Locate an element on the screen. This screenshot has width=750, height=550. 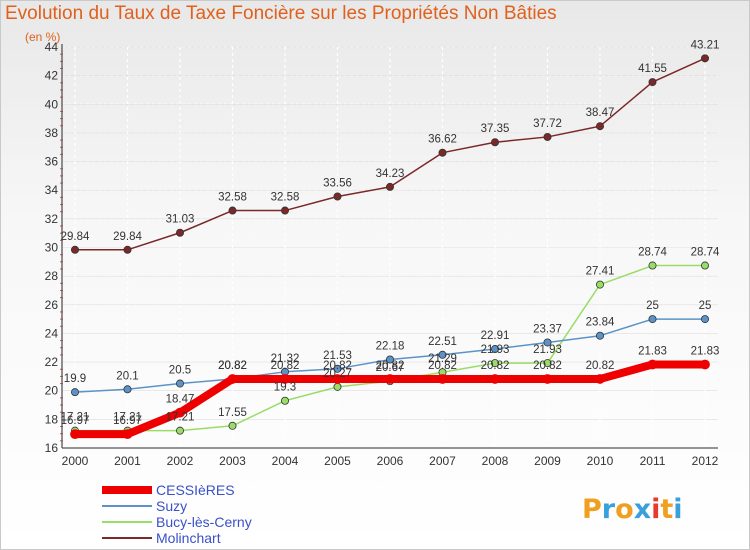
y-tick-label: 30 is located at coordinates (52, 248).